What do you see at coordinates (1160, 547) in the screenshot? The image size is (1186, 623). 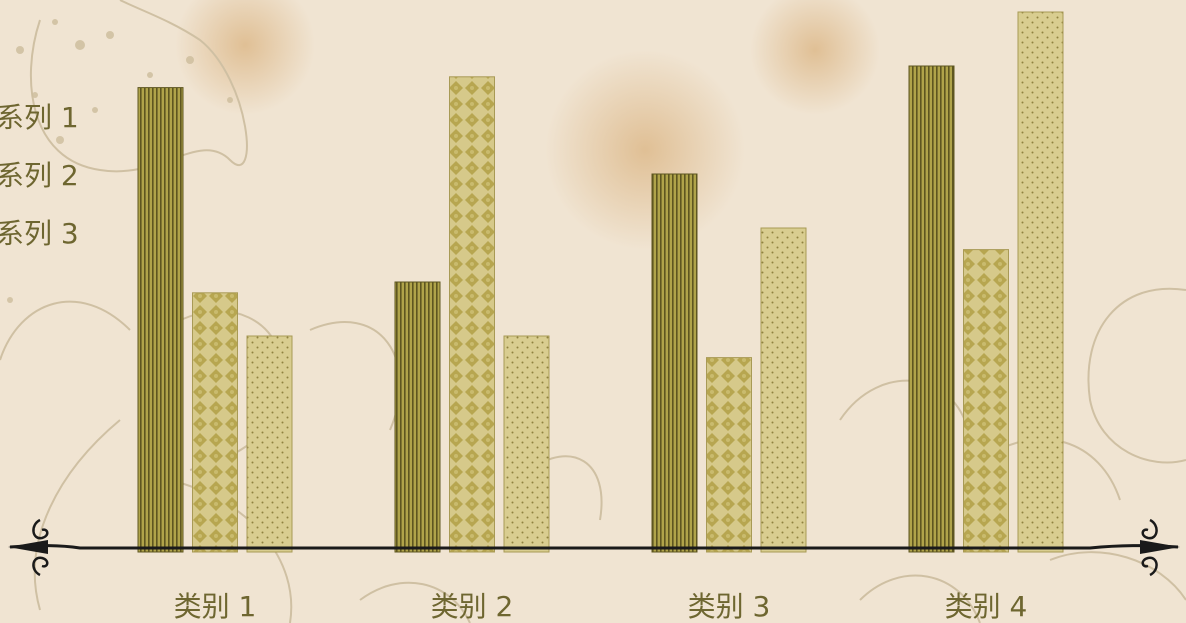 I see `axis-right-flourish` at bounding box center [1160, 547].